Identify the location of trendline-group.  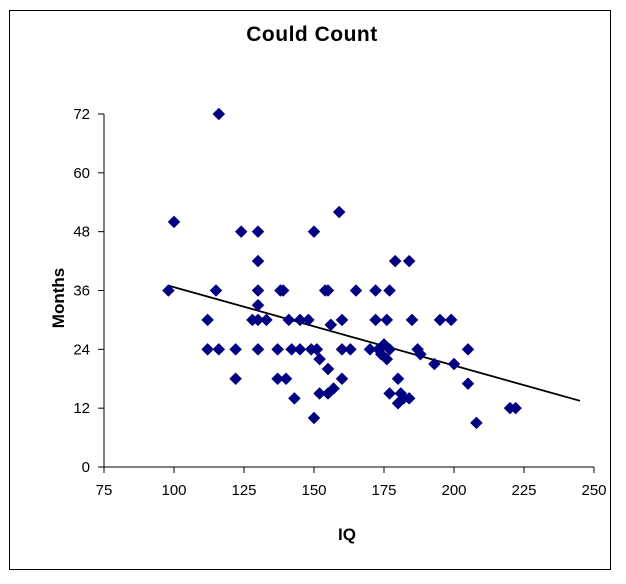
(374, 343).